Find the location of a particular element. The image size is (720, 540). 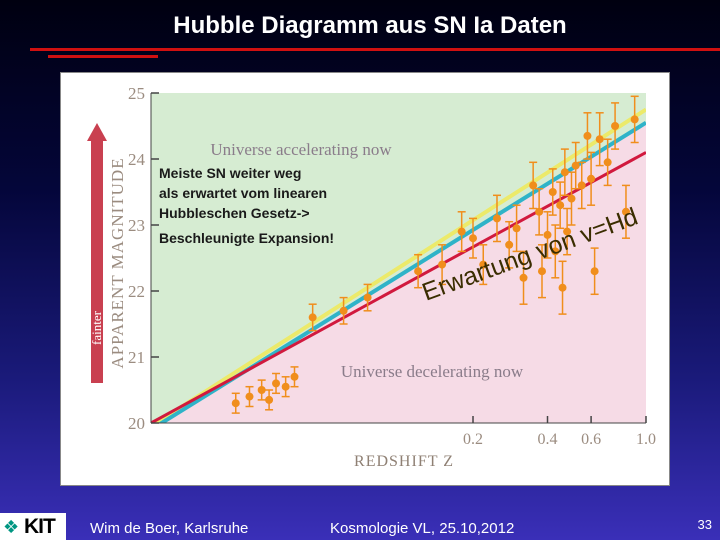

footer-course: Kosmologie VL, 25.10,2012 is located at coordinates (422, 528).